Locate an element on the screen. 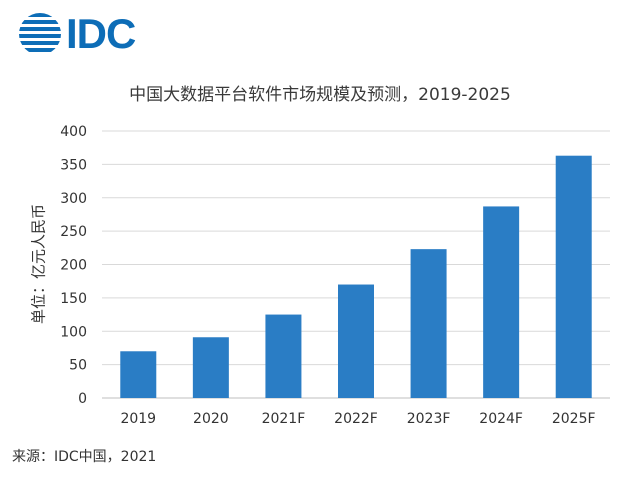  chart-title: 中国大数据平台软件市场规模及预测，2019-2025 is located at coordinates (320, 95).